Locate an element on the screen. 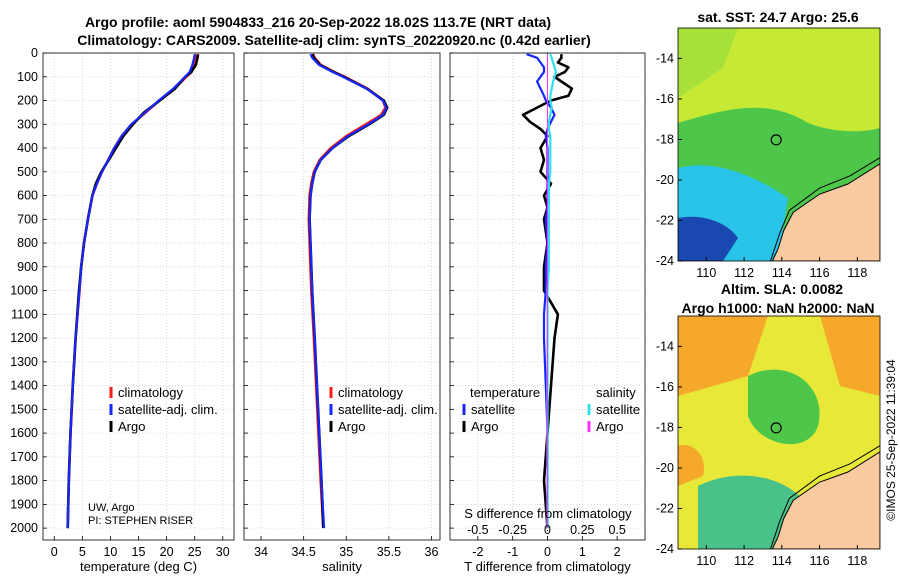 Image resolution: width=900 pixels, height=580 pixels. legend-header-temperature: temperature is located at coordinates (505, 392).